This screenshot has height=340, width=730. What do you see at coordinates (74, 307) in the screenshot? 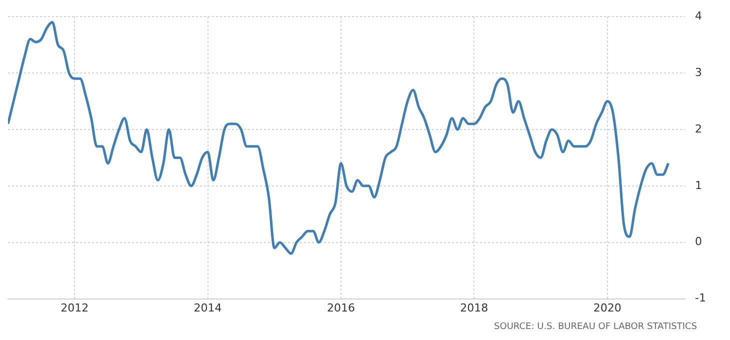
I see `x-tick-label: 2012` at bounding box center [74, 307].